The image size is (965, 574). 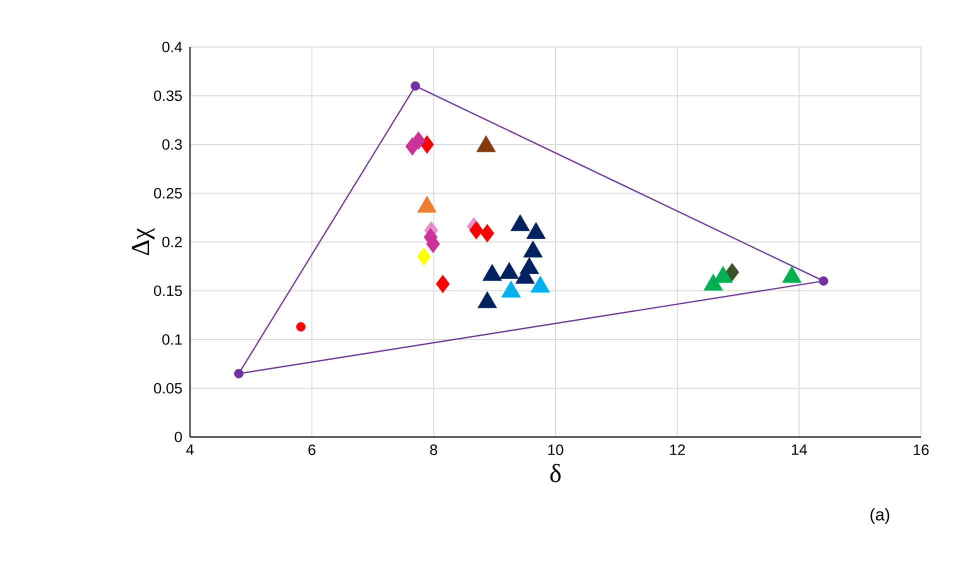 What do you see at coordinates (178, 437) in the screenshot?
I see `y-tick-label: 0` at bounding box center [178, 437].